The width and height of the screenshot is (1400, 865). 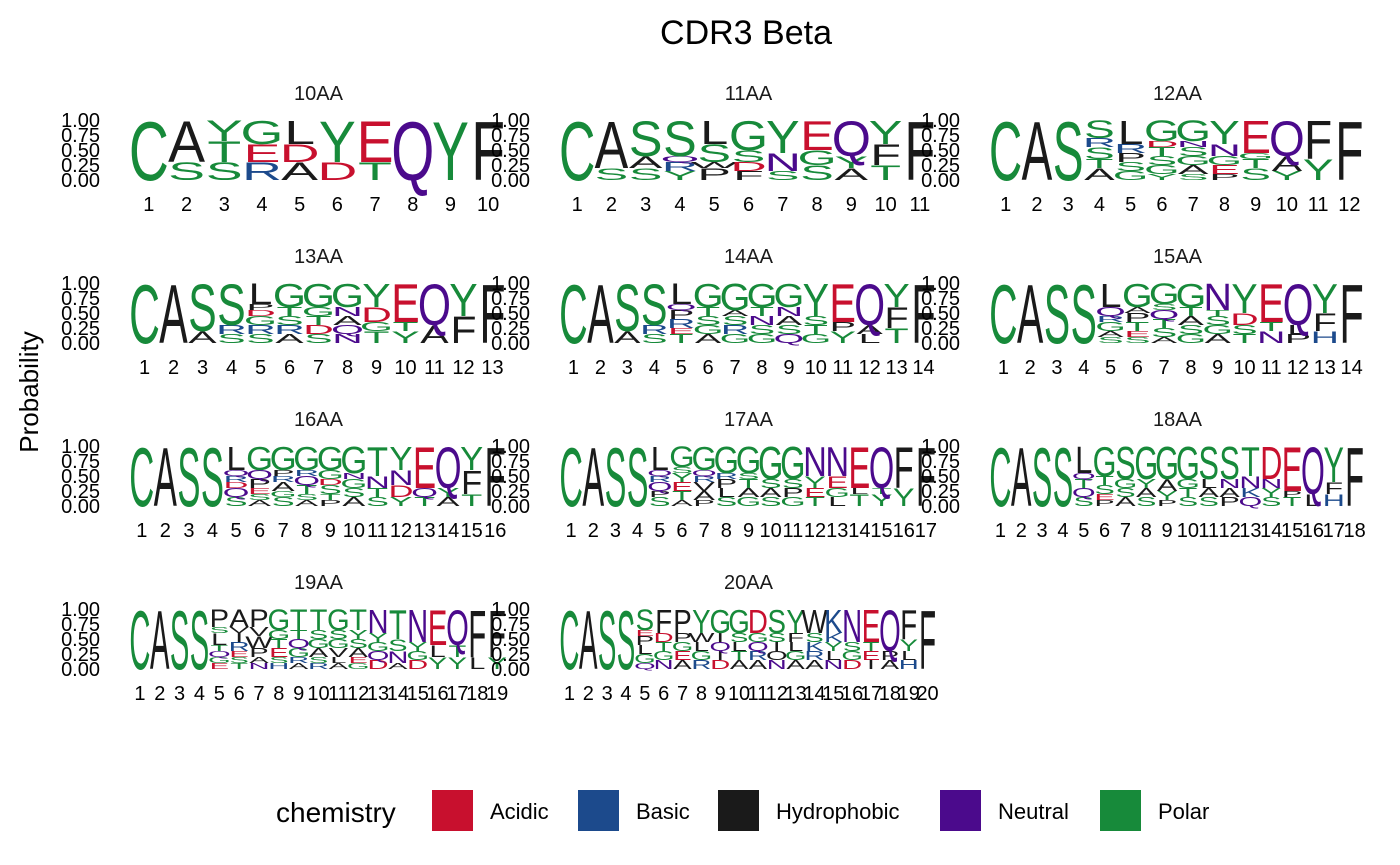 I want to click on x-tick-label: 7, so click(x=374, y=205).